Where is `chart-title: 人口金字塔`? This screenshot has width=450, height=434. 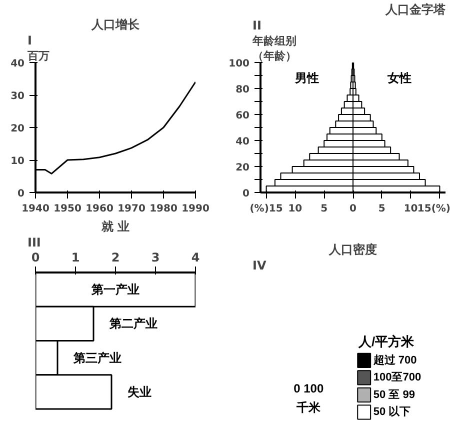 chart-title: 人口金字塔 is located at coordinates (415, 9).